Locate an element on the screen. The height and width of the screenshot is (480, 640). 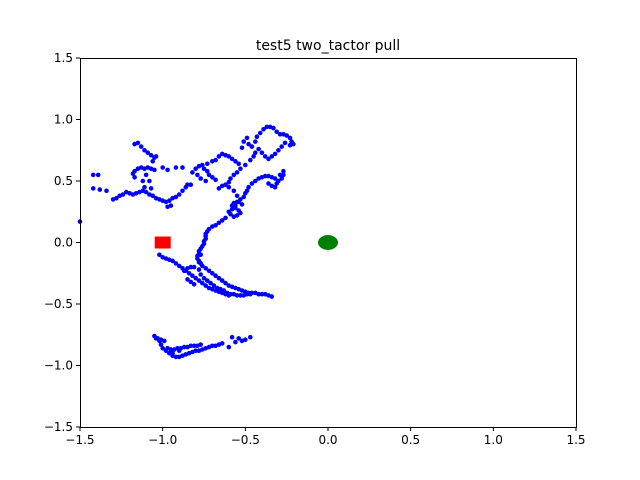
x-tick-label: −1.0 is located at coordinates (162, 440).